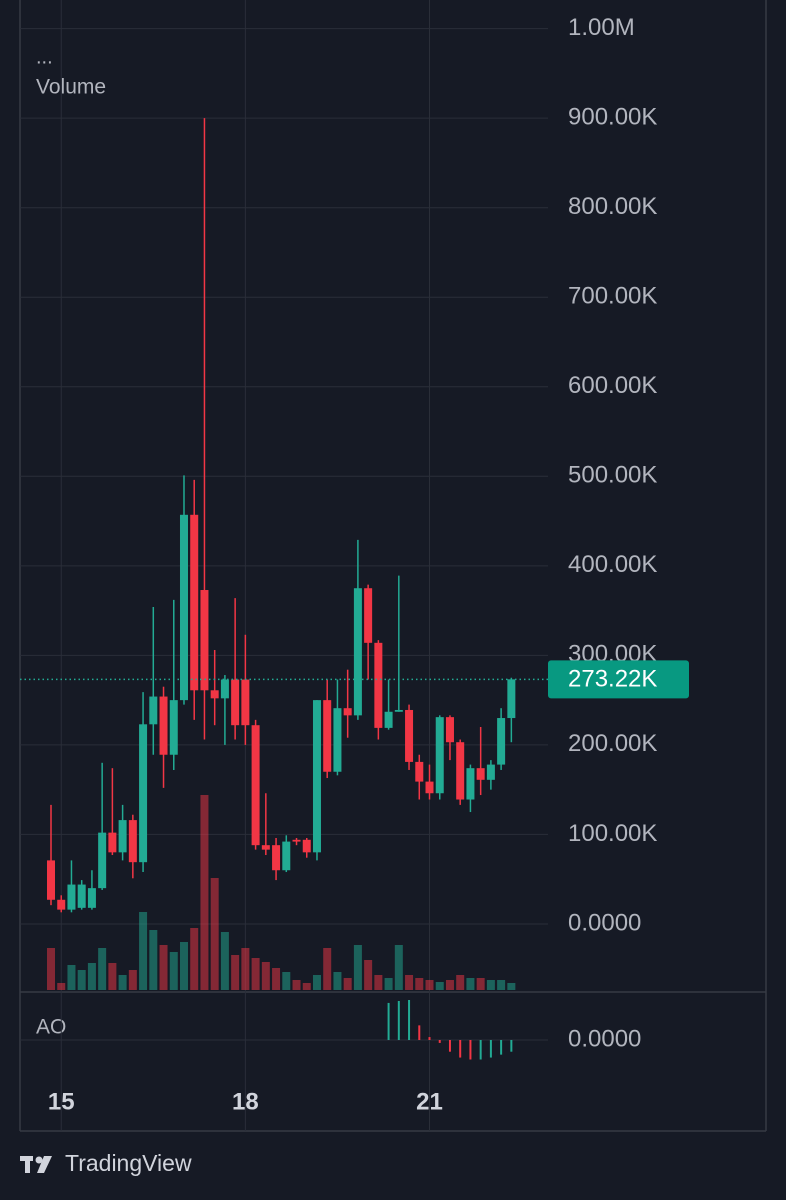  I want to click on y-tick-label: 700.00K, so click(612, 296).